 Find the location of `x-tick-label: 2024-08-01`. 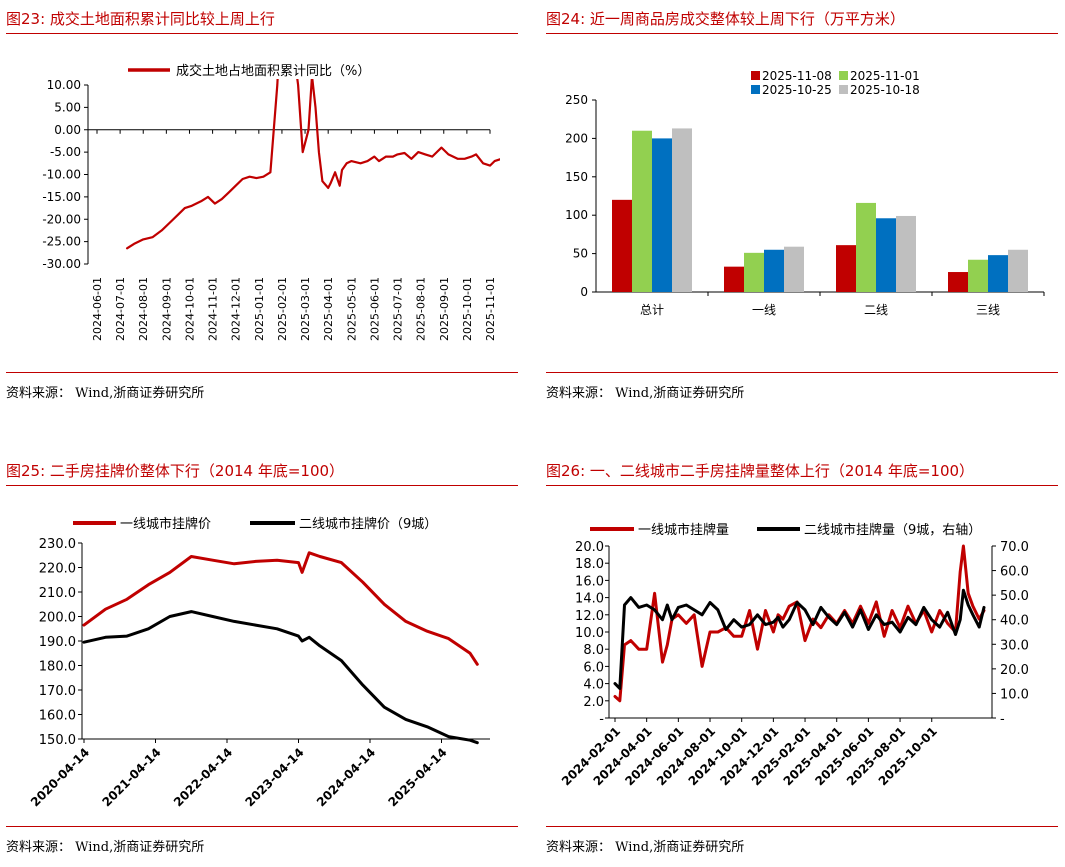

x-tick-label: 2024-08-01 is located at coordinates (143, 309).